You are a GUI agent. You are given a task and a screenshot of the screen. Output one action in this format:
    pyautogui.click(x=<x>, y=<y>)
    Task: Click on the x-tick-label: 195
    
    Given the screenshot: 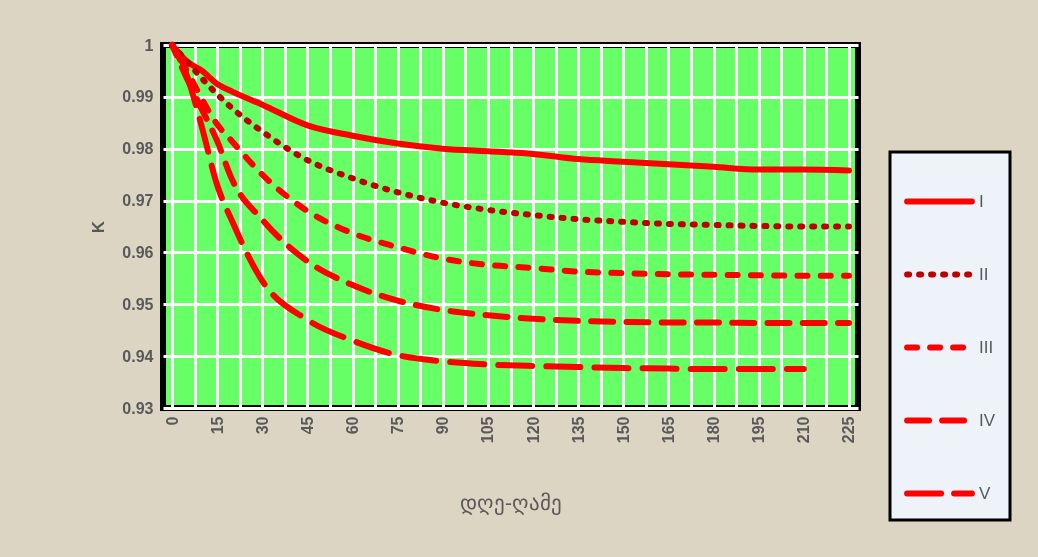 What is the action you would take?
    pyautogui.click(x=759, y=430)
    